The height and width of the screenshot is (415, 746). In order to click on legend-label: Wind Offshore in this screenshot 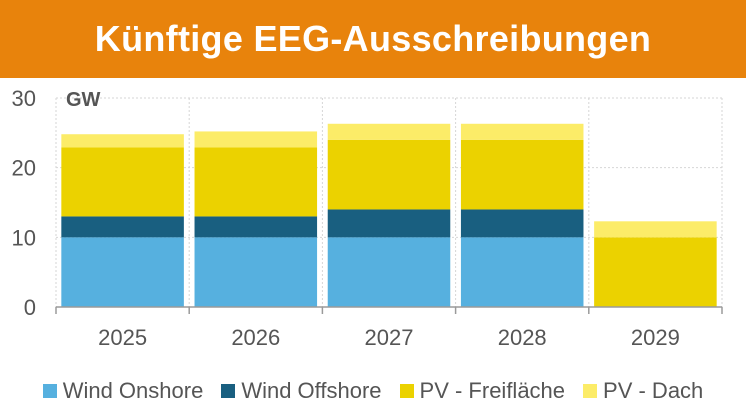, I will do `click(311, 390)`.